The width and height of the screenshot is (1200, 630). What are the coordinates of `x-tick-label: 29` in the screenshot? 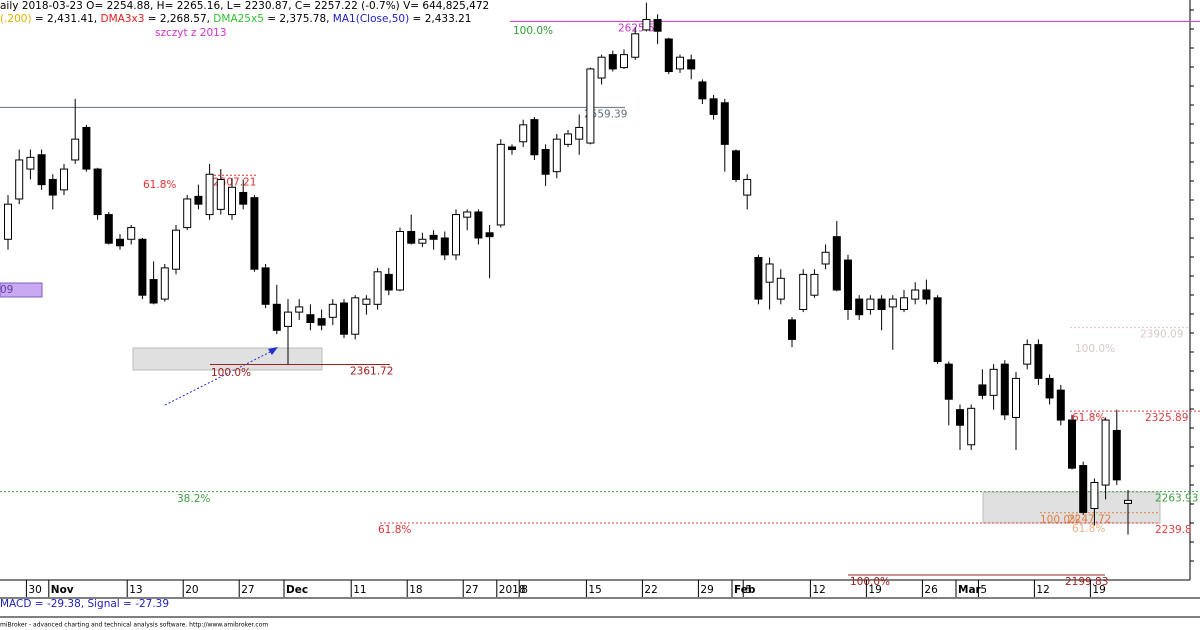 It's located at (706, 590).